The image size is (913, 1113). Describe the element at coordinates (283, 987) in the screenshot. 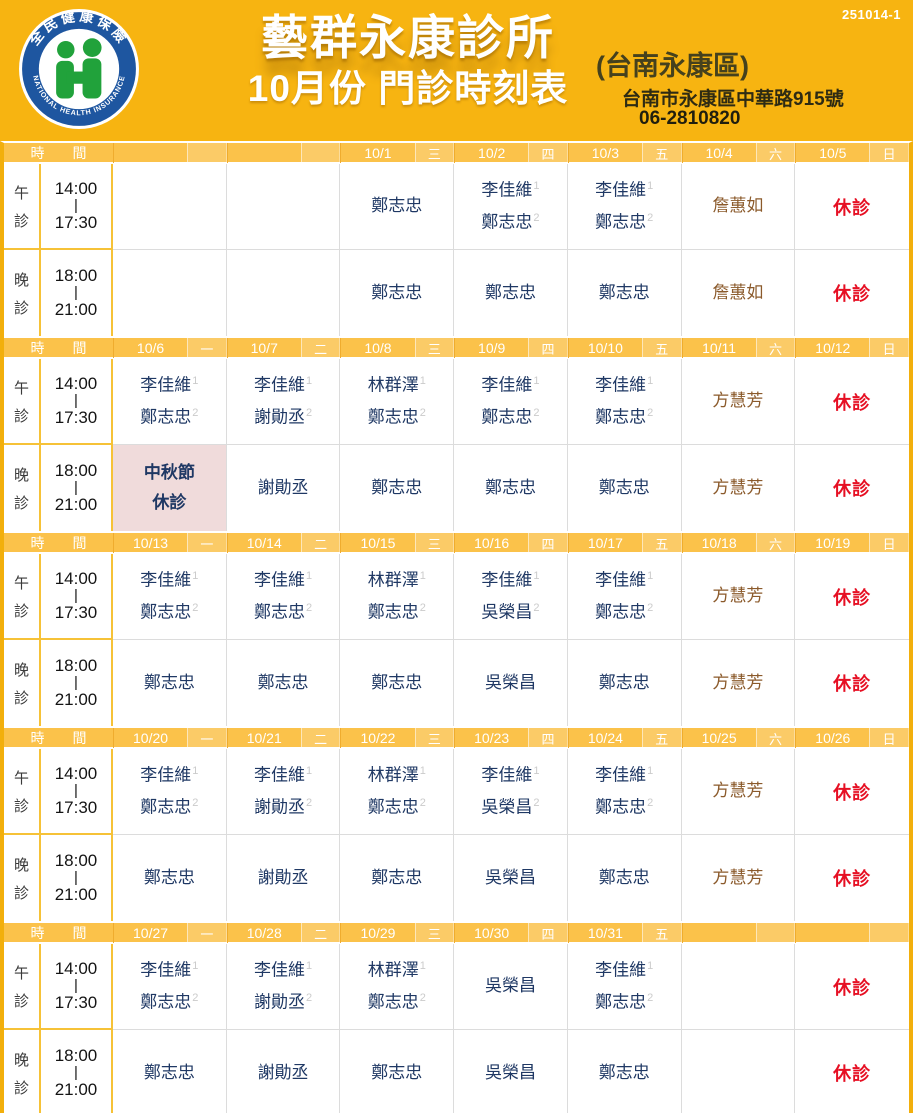

I see `schedule-cell: 李佳維1 謝勛丞2` at that location.